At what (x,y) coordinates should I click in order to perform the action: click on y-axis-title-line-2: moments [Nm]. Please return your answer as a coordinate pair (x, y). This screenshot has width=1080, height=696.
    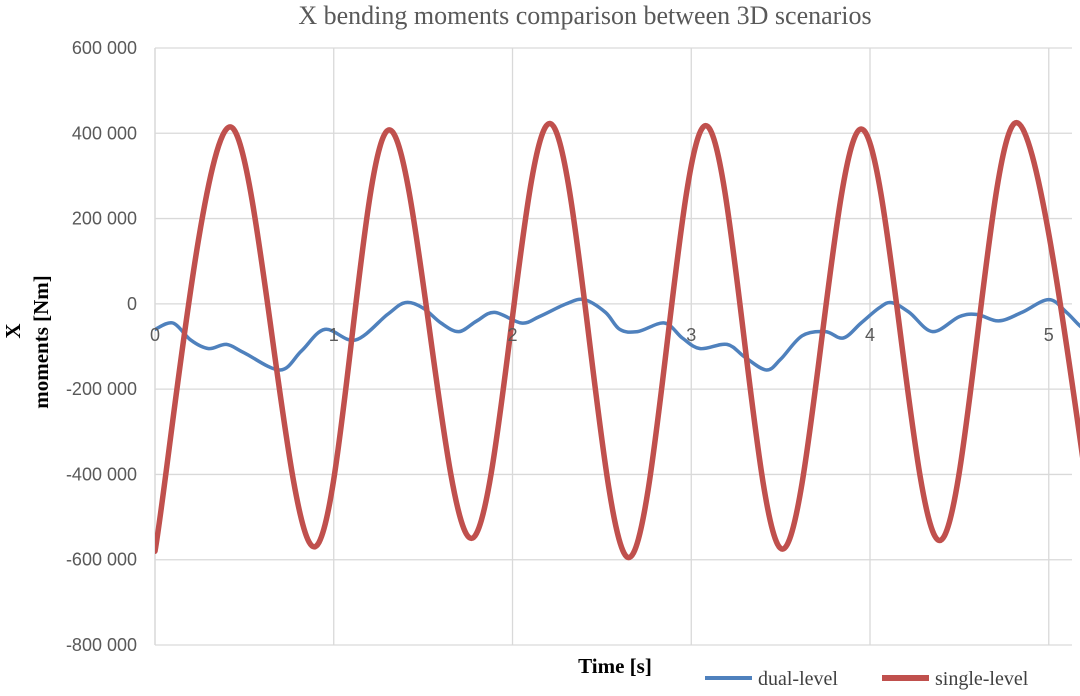
    Looking at the image, I should click on (41, 342).